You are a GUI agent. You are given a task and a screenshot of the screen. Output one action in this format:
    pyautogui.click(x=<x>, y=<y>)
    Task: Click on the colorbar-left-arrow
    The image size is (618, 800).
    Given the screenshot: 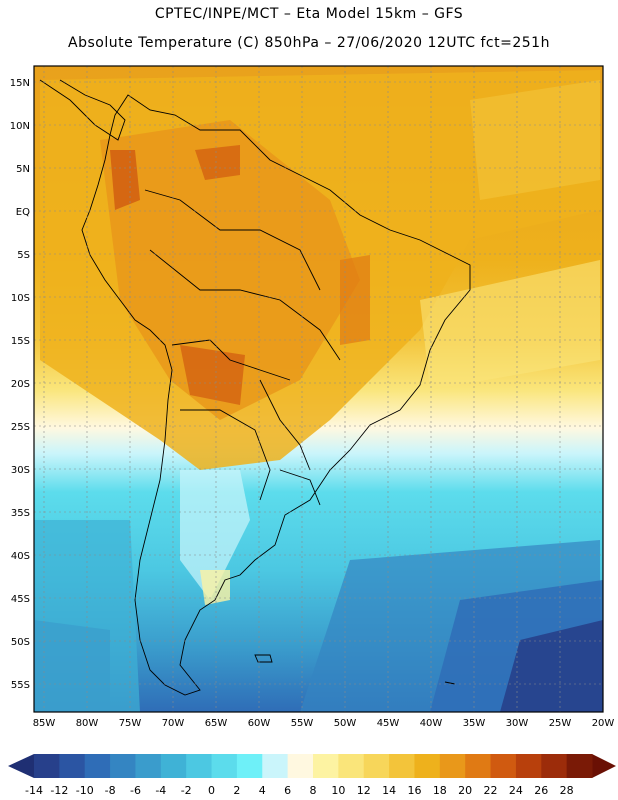 What is the action you would take?
    pyautogui.click(x=21, y=766)
    